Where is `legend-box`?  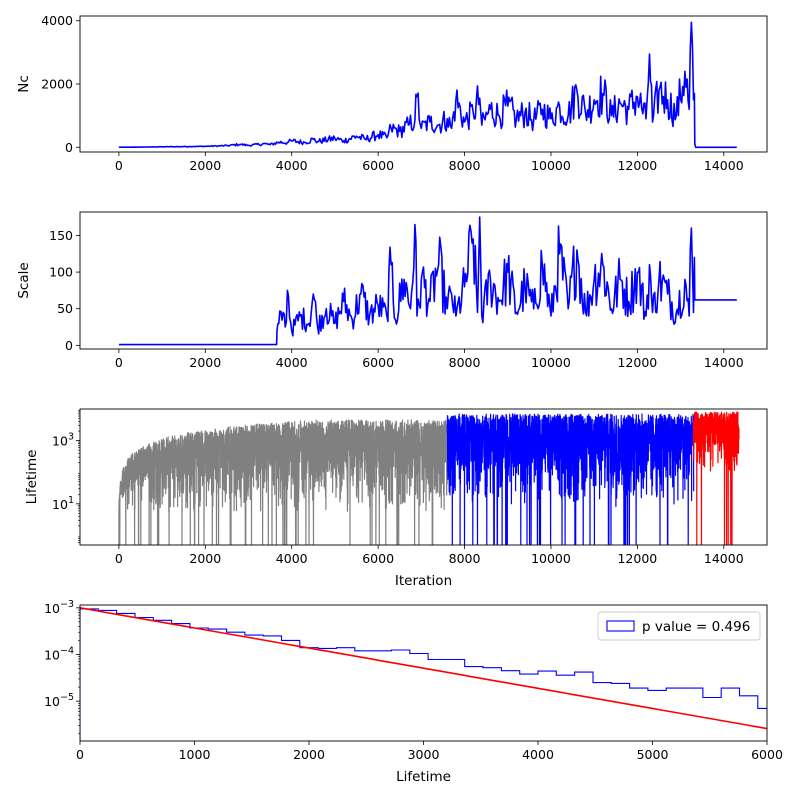
legend-box is located at coordinates (679, 626).